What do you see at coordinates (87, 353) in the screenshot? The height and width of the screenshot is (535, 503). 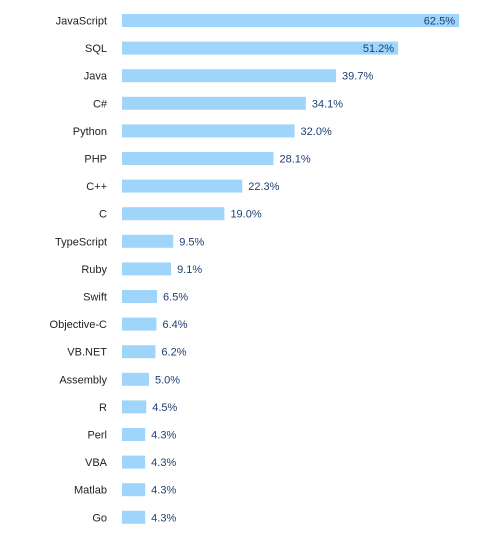 I see `category-label: VB.NET` at bounding box center [87, 353].